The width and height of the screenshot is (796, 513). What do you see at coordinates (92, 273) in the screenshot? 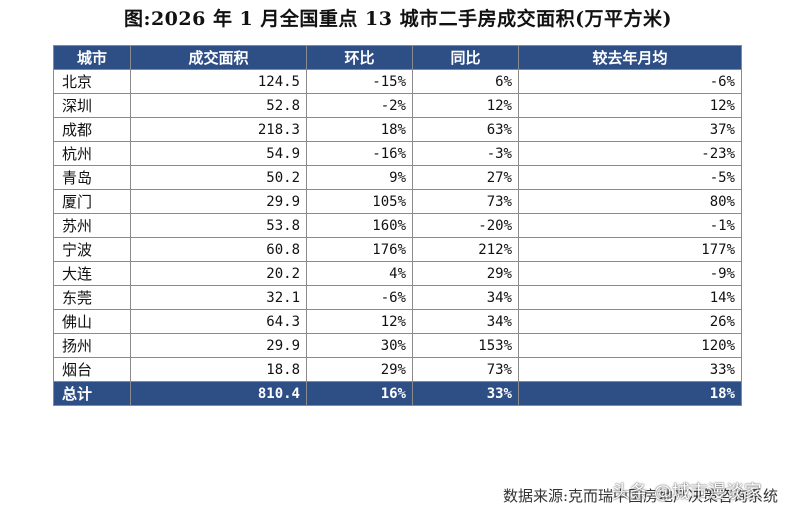
I see `cell-city: 大连` at bounding box center [92, 273].